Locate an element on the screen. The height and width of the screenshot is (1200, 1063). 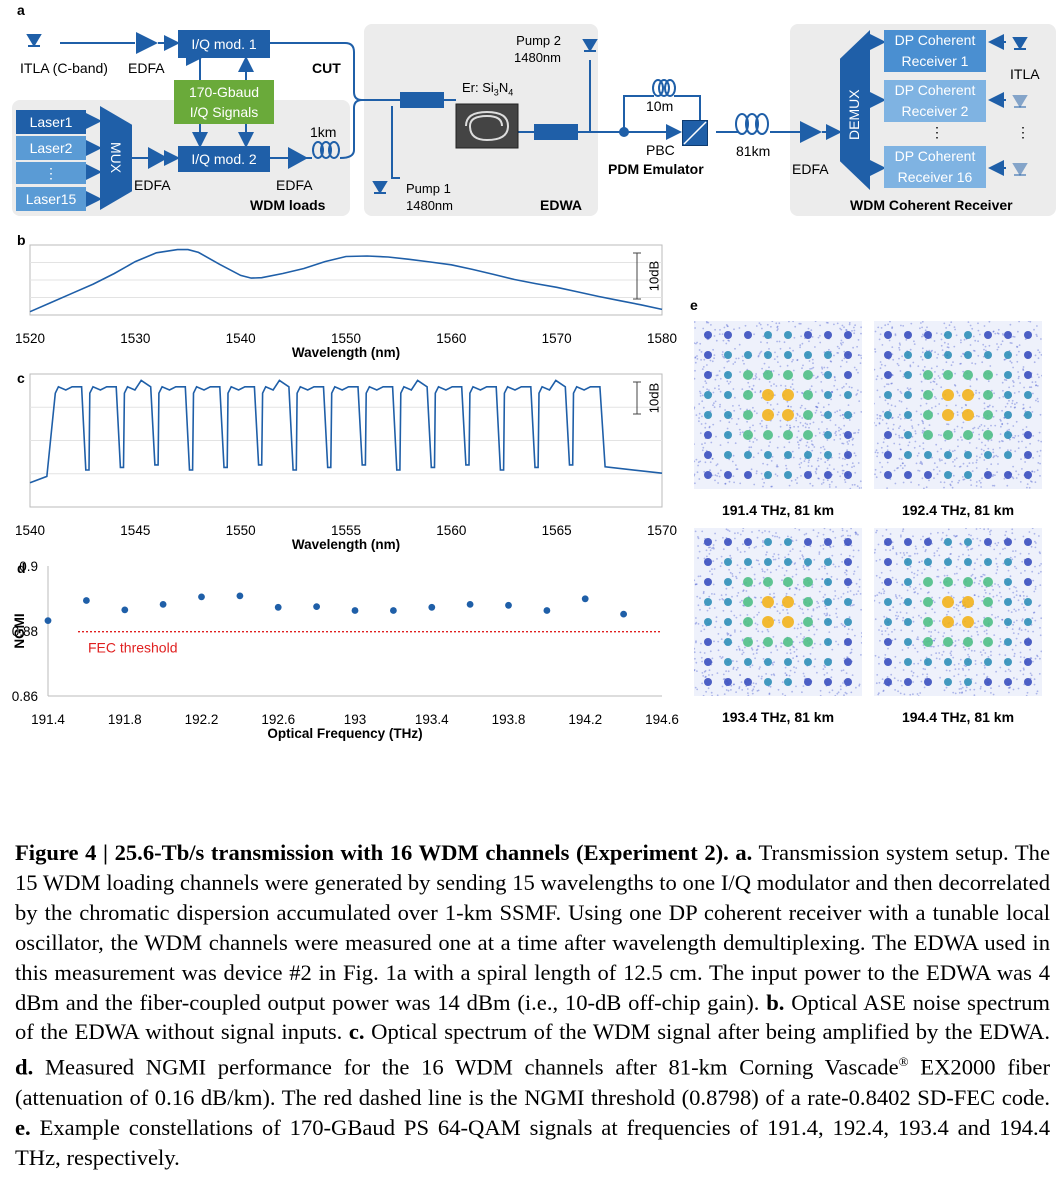
er-n: N is located at coordinates (503, 87).